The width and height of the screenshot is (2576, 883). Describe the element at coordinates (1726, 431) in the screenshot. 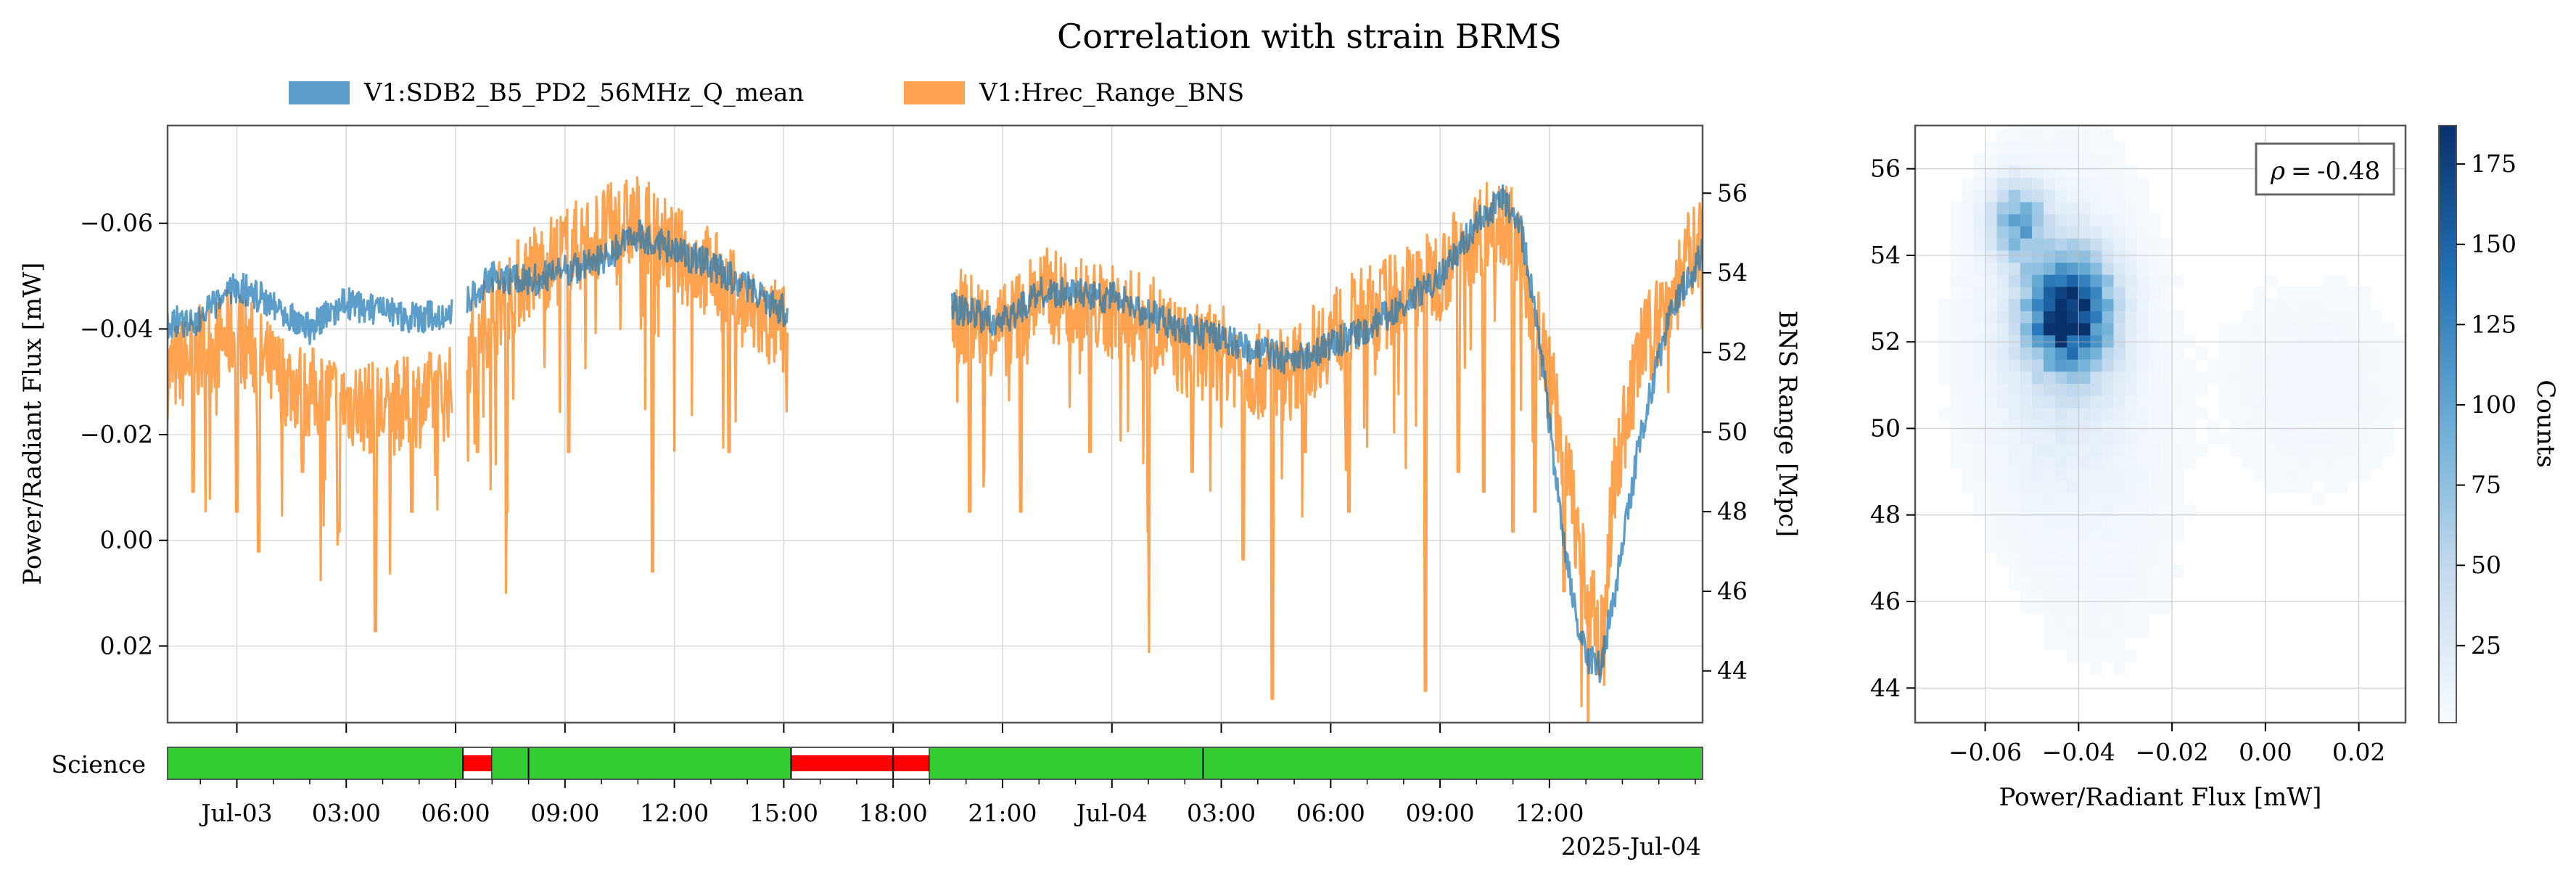

I see `right-y-axis: 44 46 48 50 52 54 56` at that location.